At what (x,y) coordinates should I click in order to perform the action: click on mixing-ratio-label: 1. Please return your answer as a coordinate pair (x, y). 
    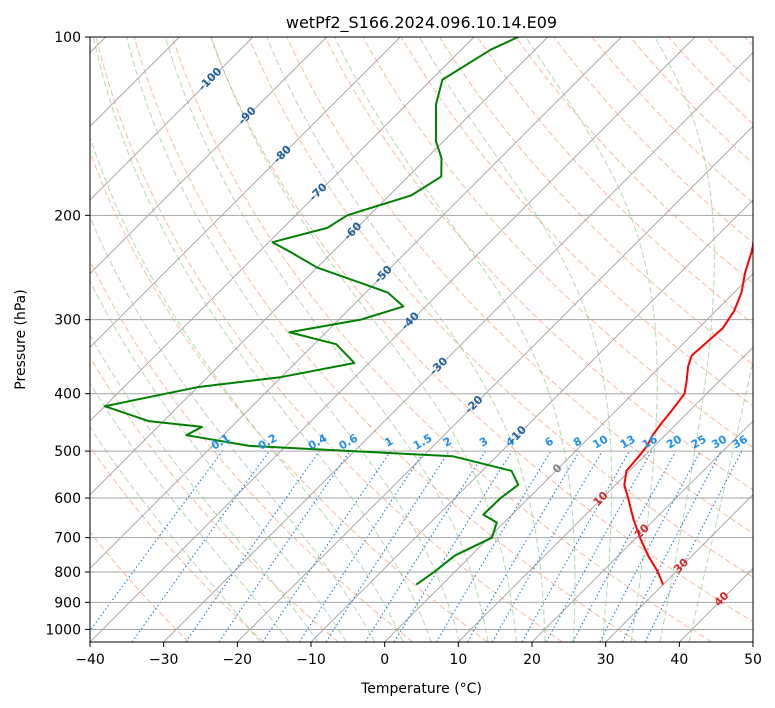
    Looking at the image, I should click on (388, 442).